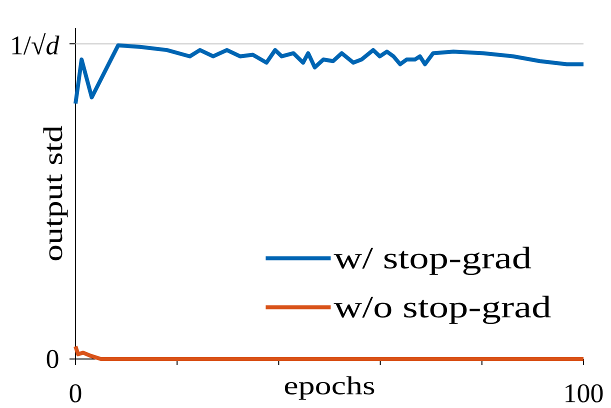  I want to click on y-axis-title: output std, so click(55, 193).